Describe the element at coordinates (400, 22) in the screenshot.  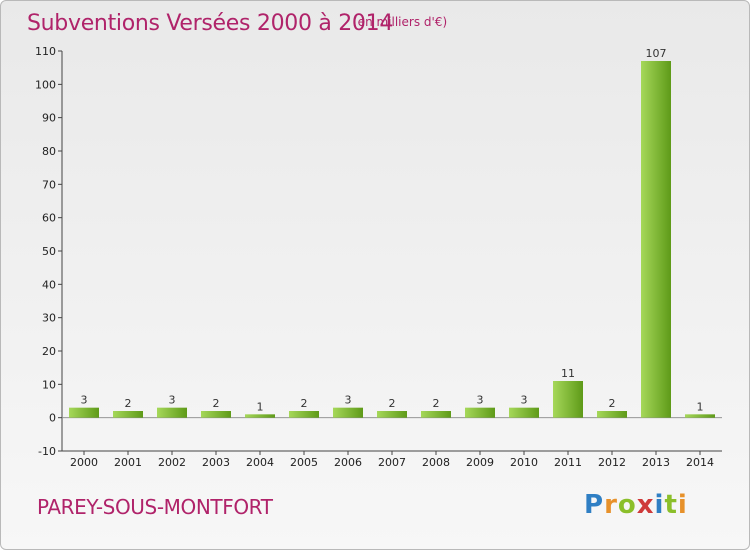
I see `chart-subtitle: (en milliers d'€)` at that location.